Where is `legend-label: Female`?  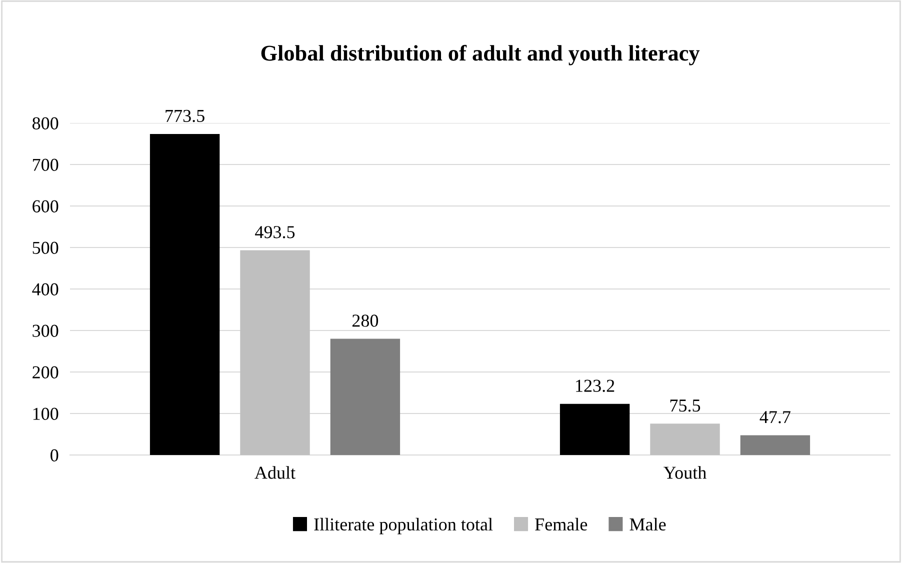
legend-label: Female is located at coordinates (561, 524).